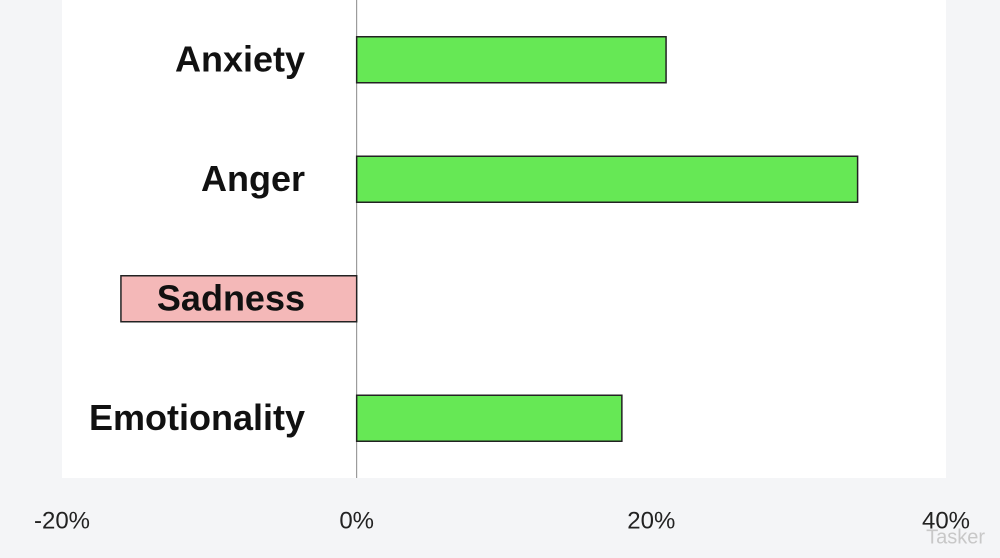 Image resolution: width=1000 pixels, height=558 pixels. What do you see at coordinates (62, 520) in the screenshot?
I see `x-tick-label: -20%` at bounding box center [62, 520].